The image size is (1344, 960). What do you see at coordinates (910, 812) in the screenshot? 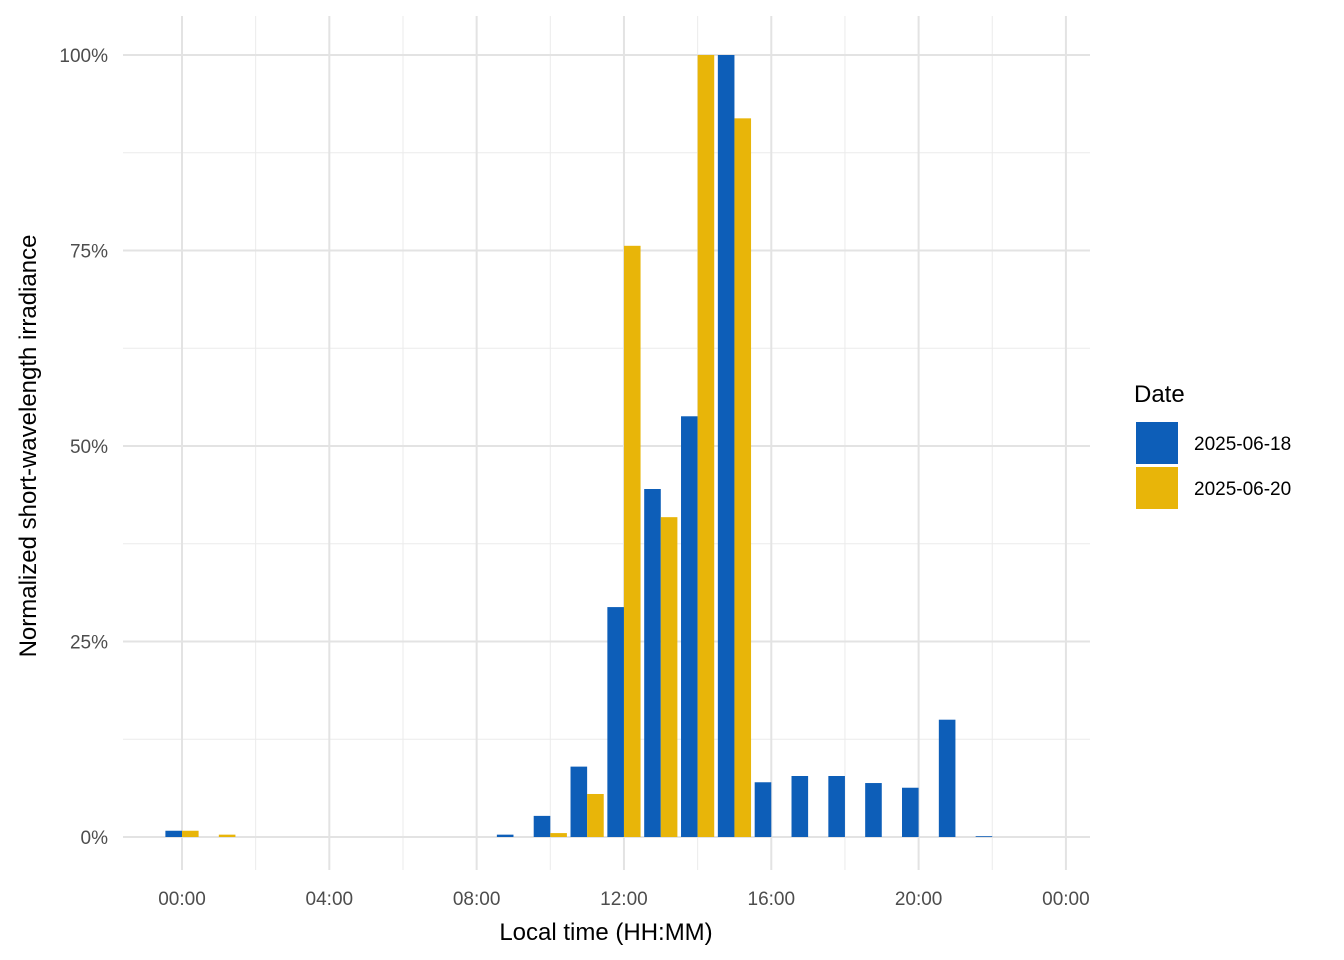
I see `bar-2025-06-18-h20` at bounding box center [910, 812].